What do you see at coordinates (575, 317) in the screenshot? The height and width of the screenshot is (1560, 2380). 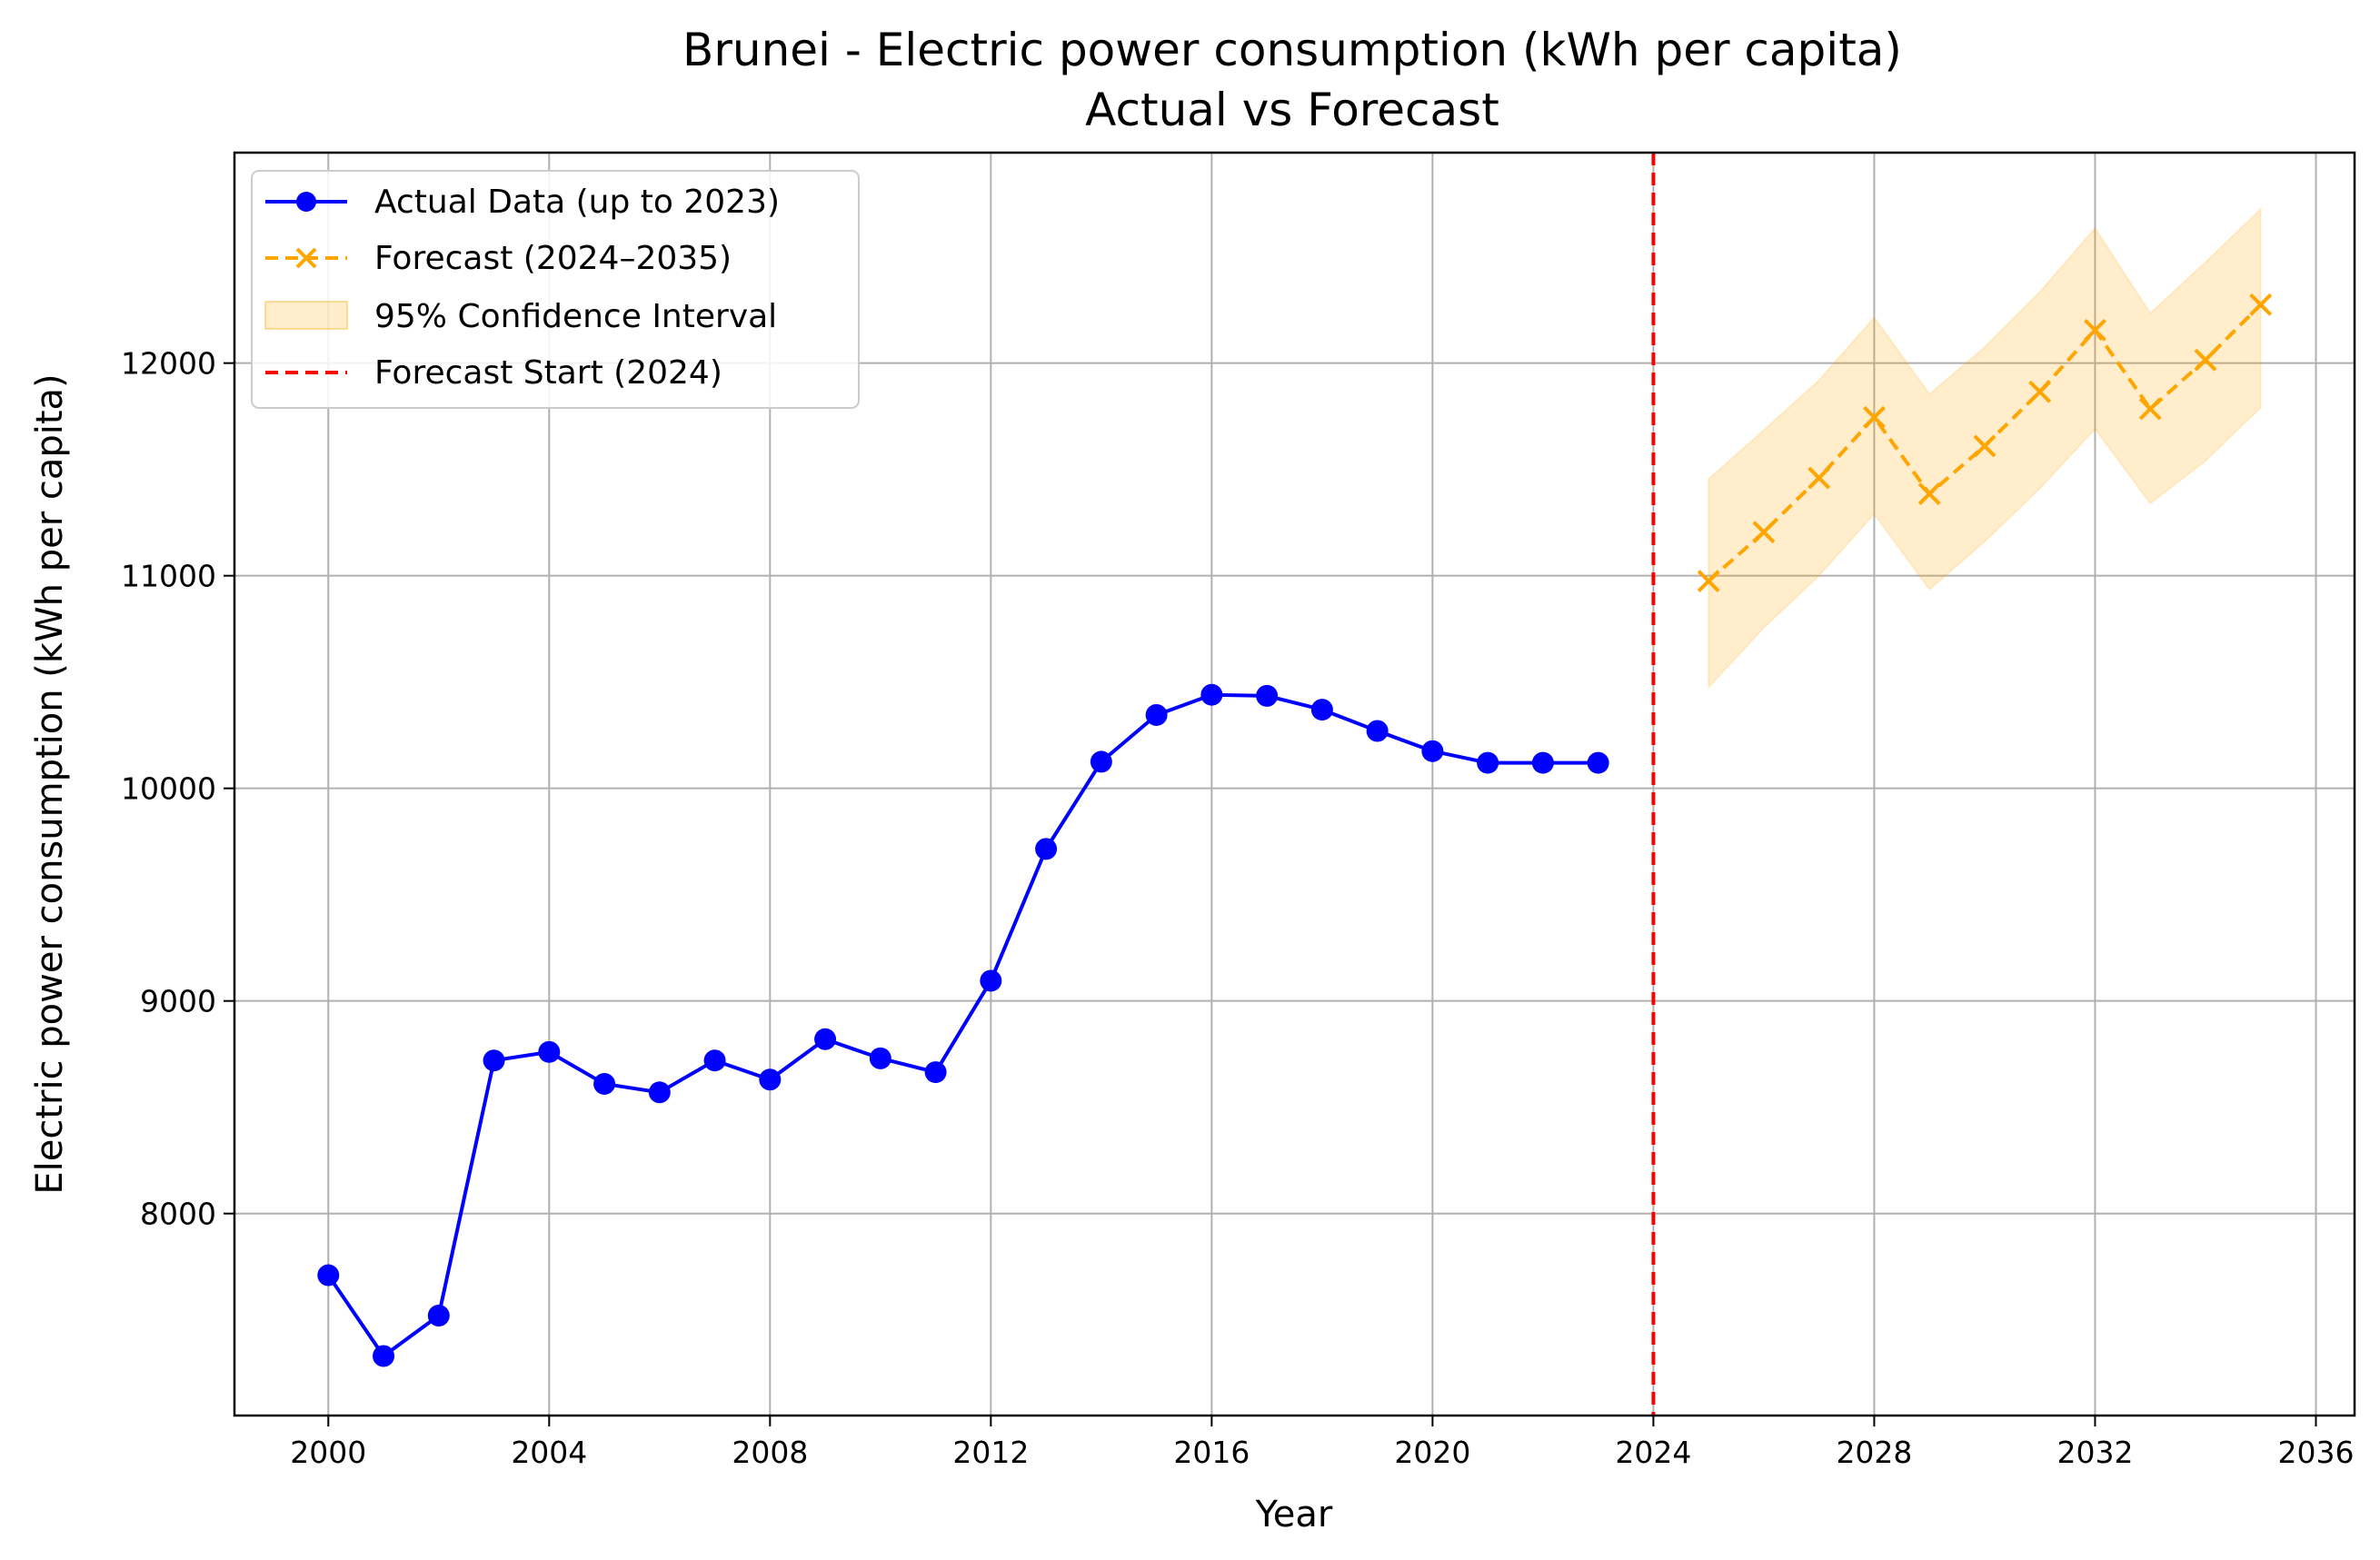 I see `legend-label-ci: 95% Confidence Interval` at bounding box center [575, 317].